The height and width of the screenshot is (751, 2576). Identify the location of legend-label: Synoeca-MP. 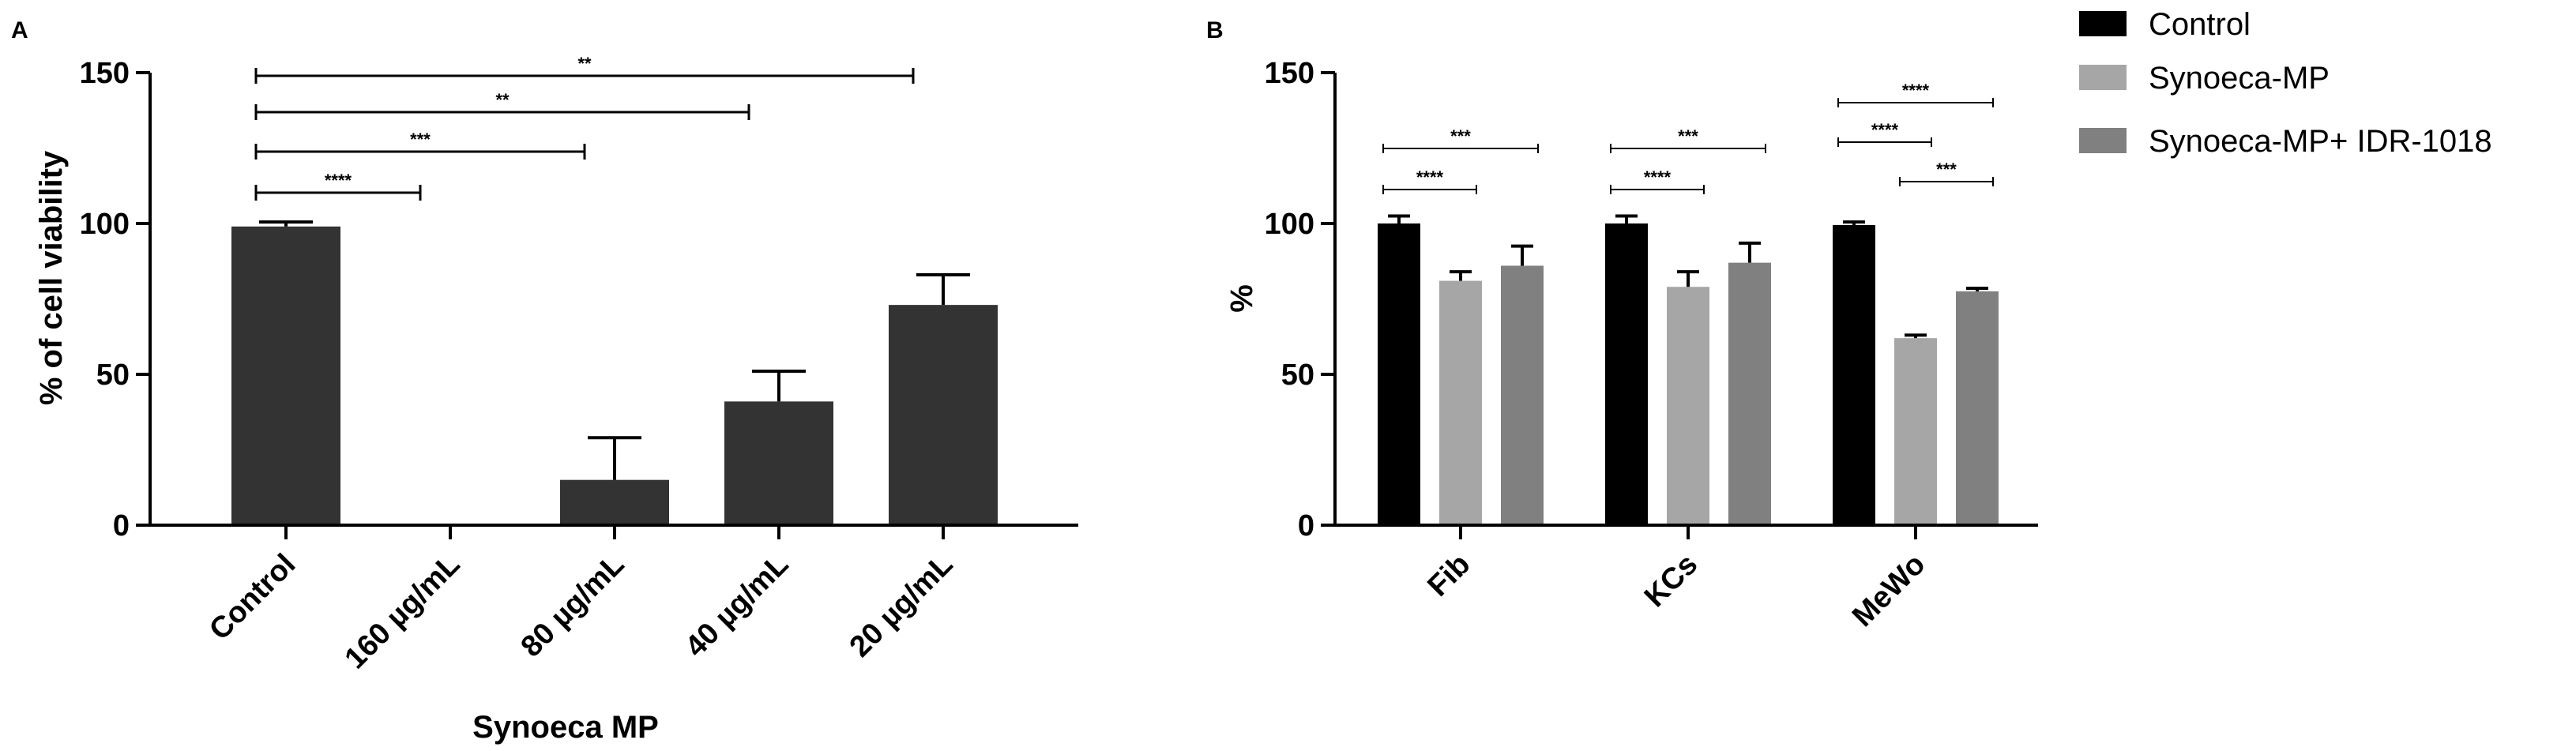
(2239, 78).